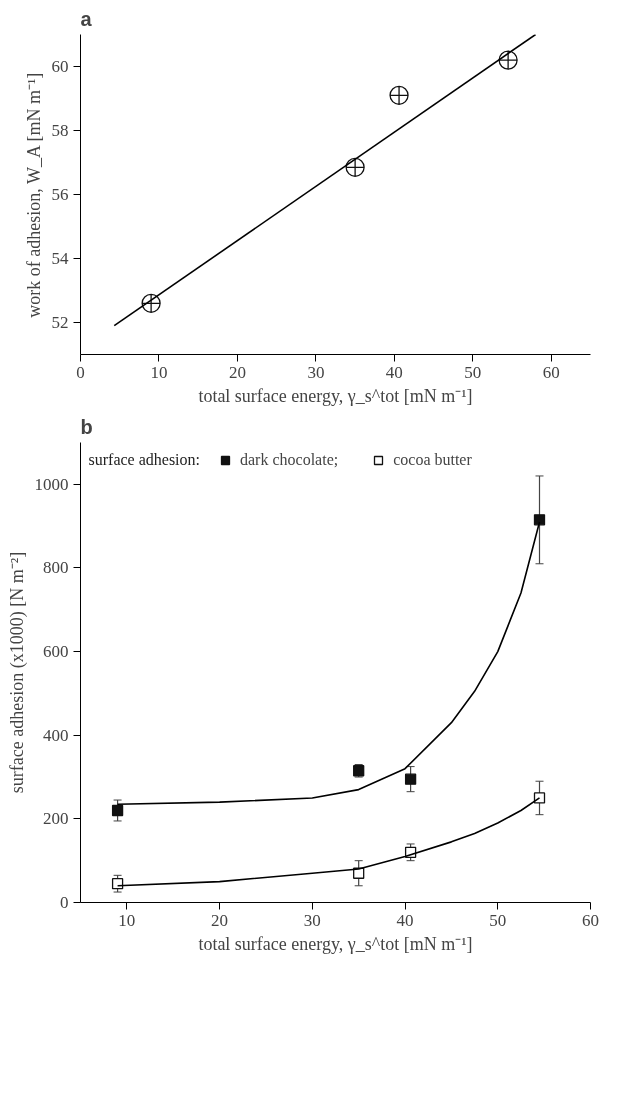 The height and width of the screenshot is (1097, 632). I want to click on y-tick-label: 800, so click(56, 568).